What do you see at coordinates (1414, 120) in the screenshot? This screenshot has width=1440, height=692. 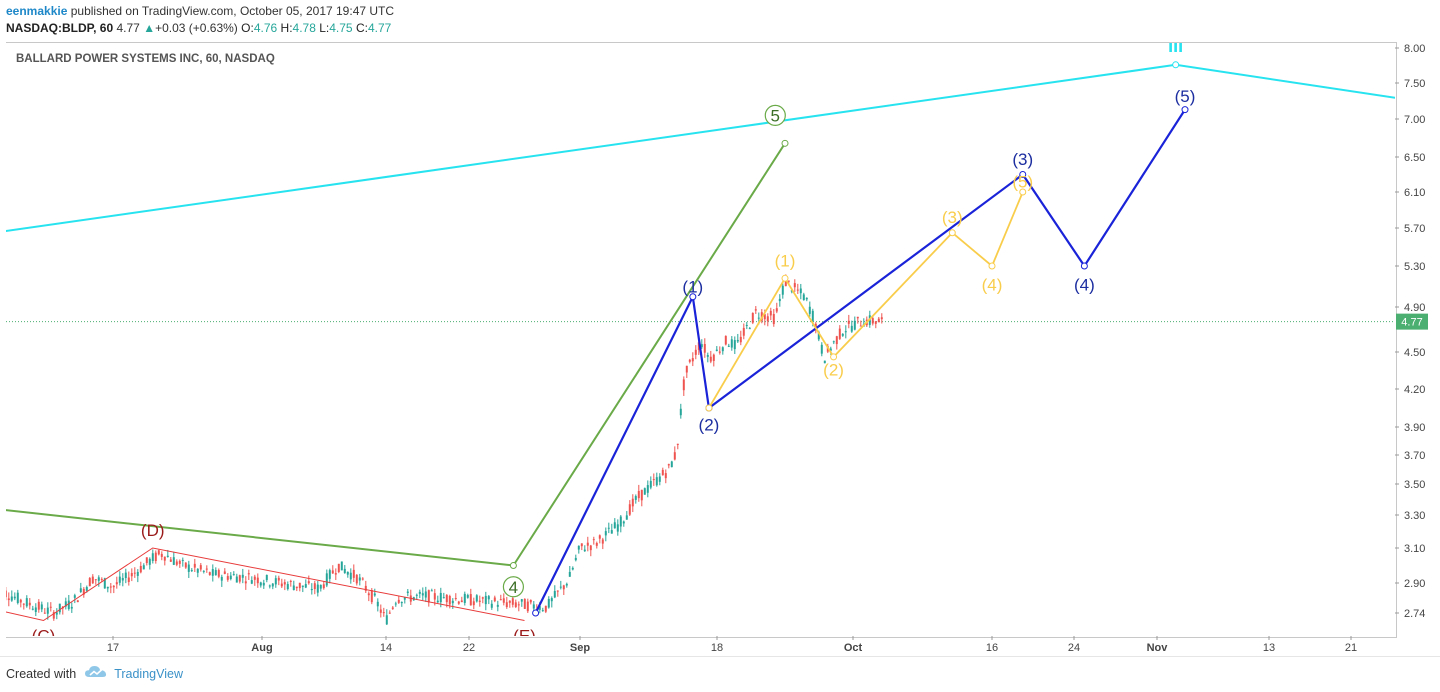 I see `y-tick-label: 7.00` at bounding box center [1414, 120].